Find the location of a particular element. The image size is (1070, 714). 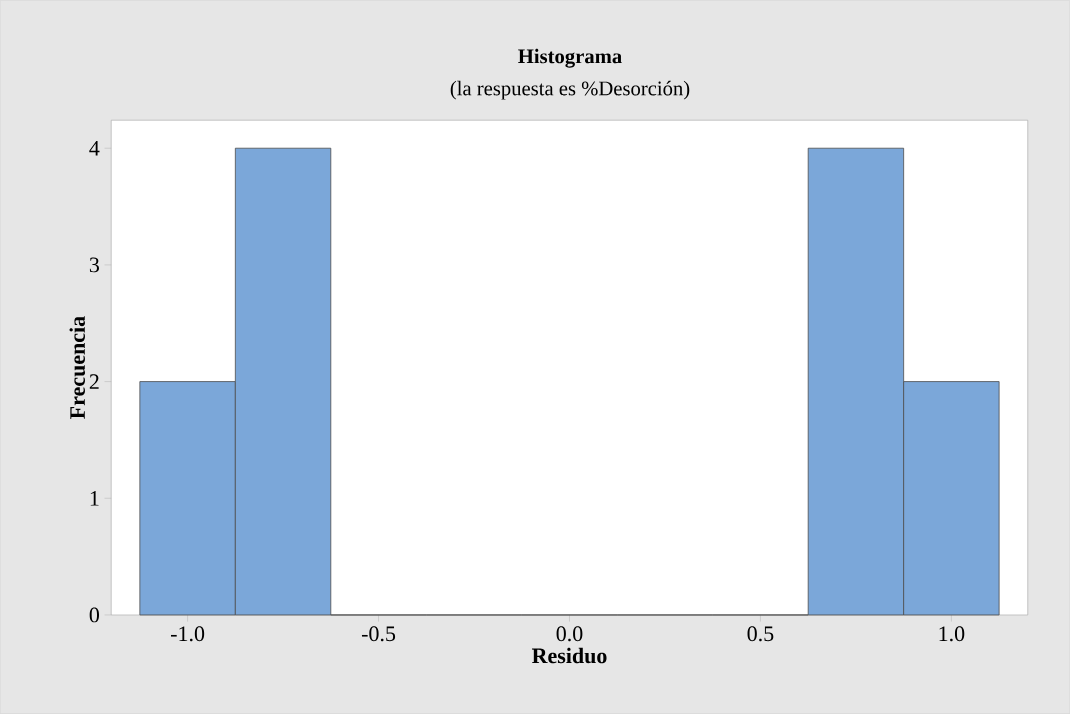

y-tick-label: 4 is located at coordinates (94, 148).